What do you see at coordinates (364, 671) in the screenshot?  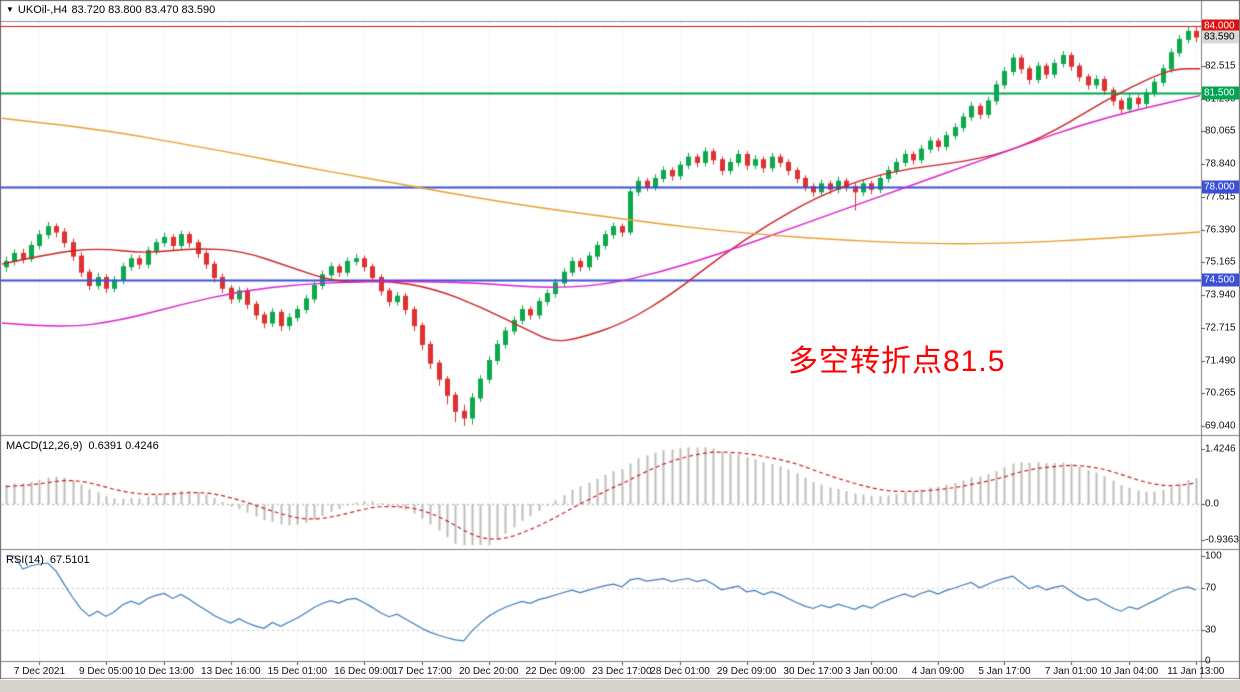 I see `time-axis-label: 16 Dec 09:00` at bounding box center [364, 671].